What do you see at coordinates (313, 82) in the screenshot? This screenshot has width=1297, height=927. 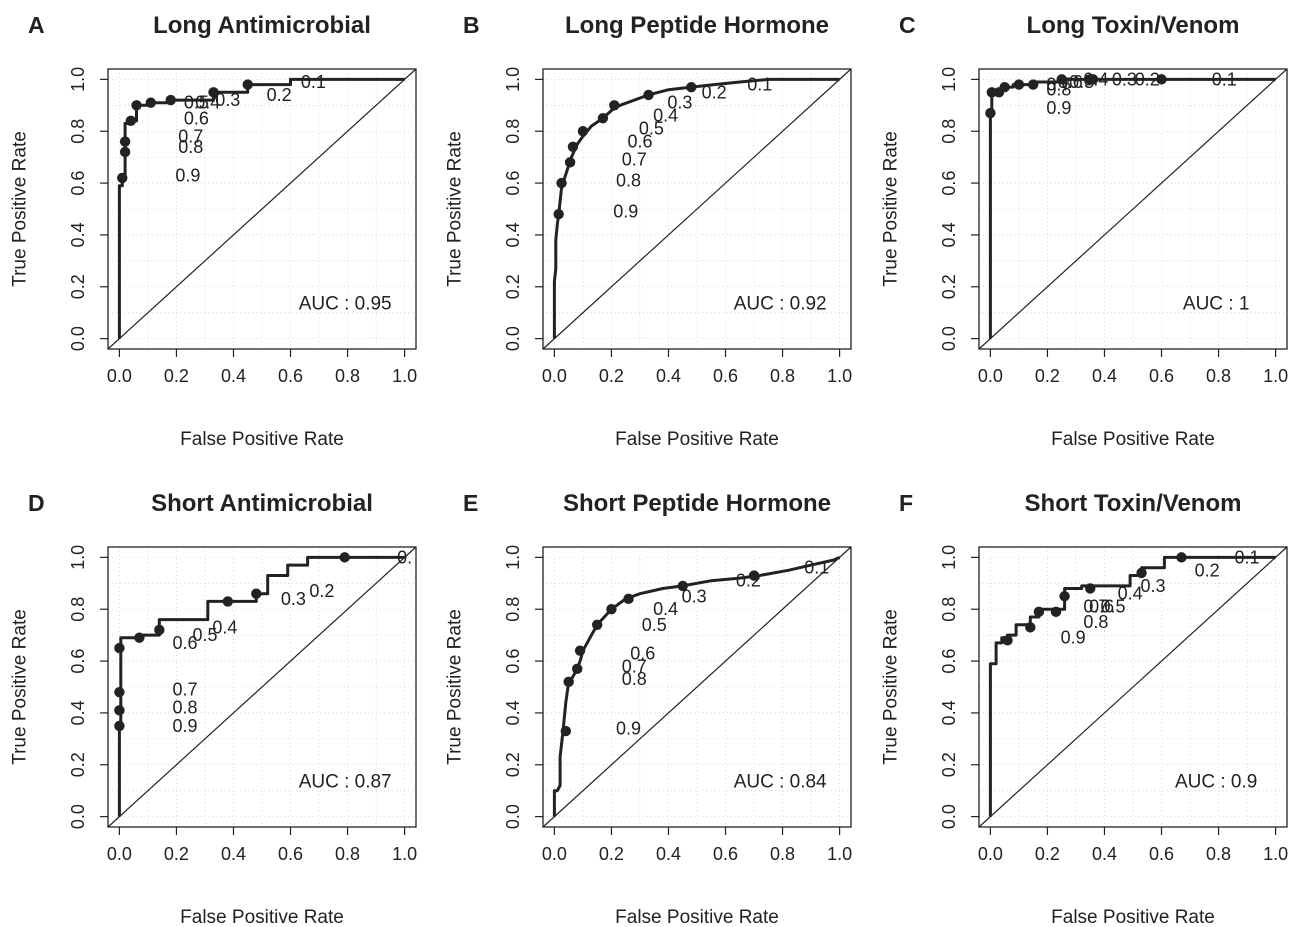 I see `threshold-label: 0.1` at bounding box center [313, 82].